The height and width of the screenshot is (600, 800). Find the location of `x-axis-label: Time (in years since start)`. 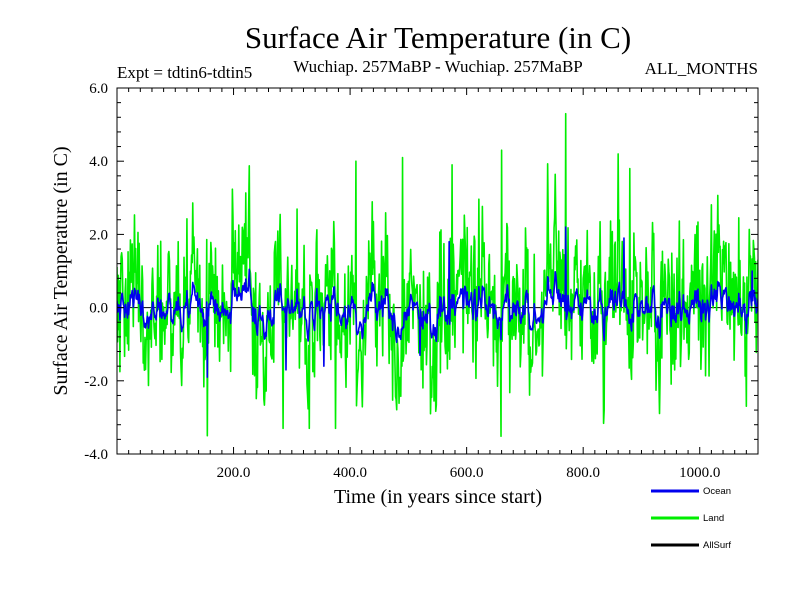

x-axis-label: Time (in years since start) is located at coordinates (438, 497).